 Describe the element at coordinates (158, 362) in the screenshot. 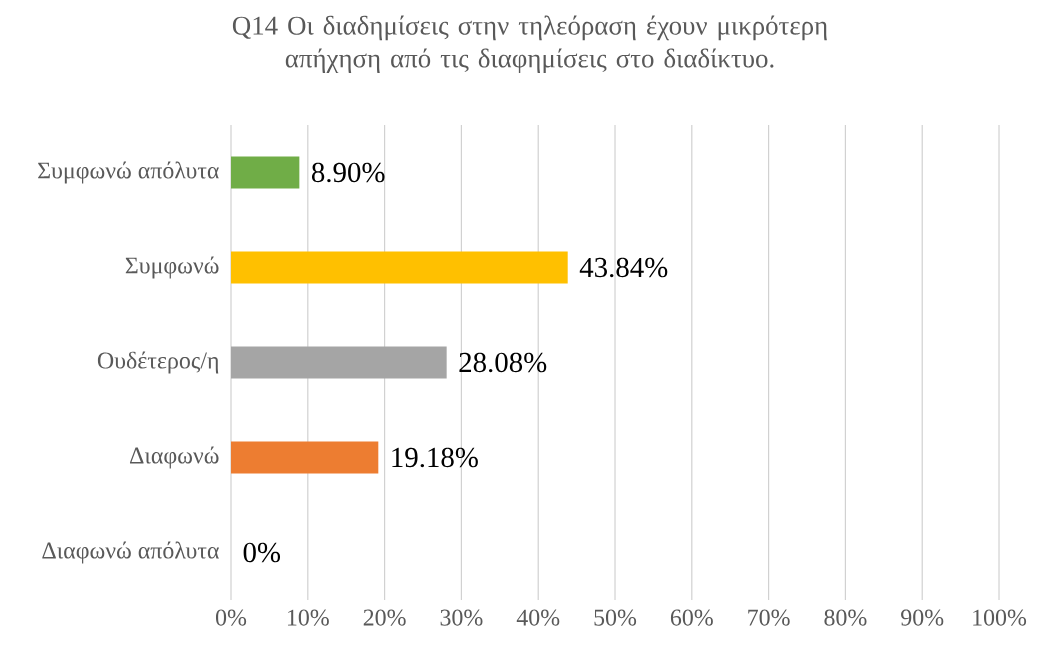

I see `y-tick-label: Ουδέτερος/η` at that location.